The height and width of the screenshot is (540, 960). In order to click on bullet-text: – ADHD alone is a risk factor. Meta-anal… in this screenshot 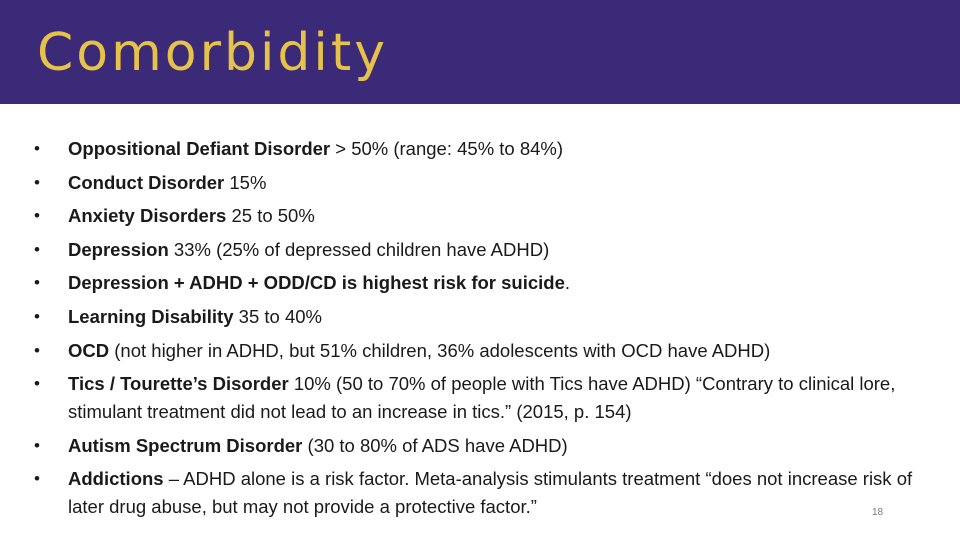, I will do `click(490, 493)`.